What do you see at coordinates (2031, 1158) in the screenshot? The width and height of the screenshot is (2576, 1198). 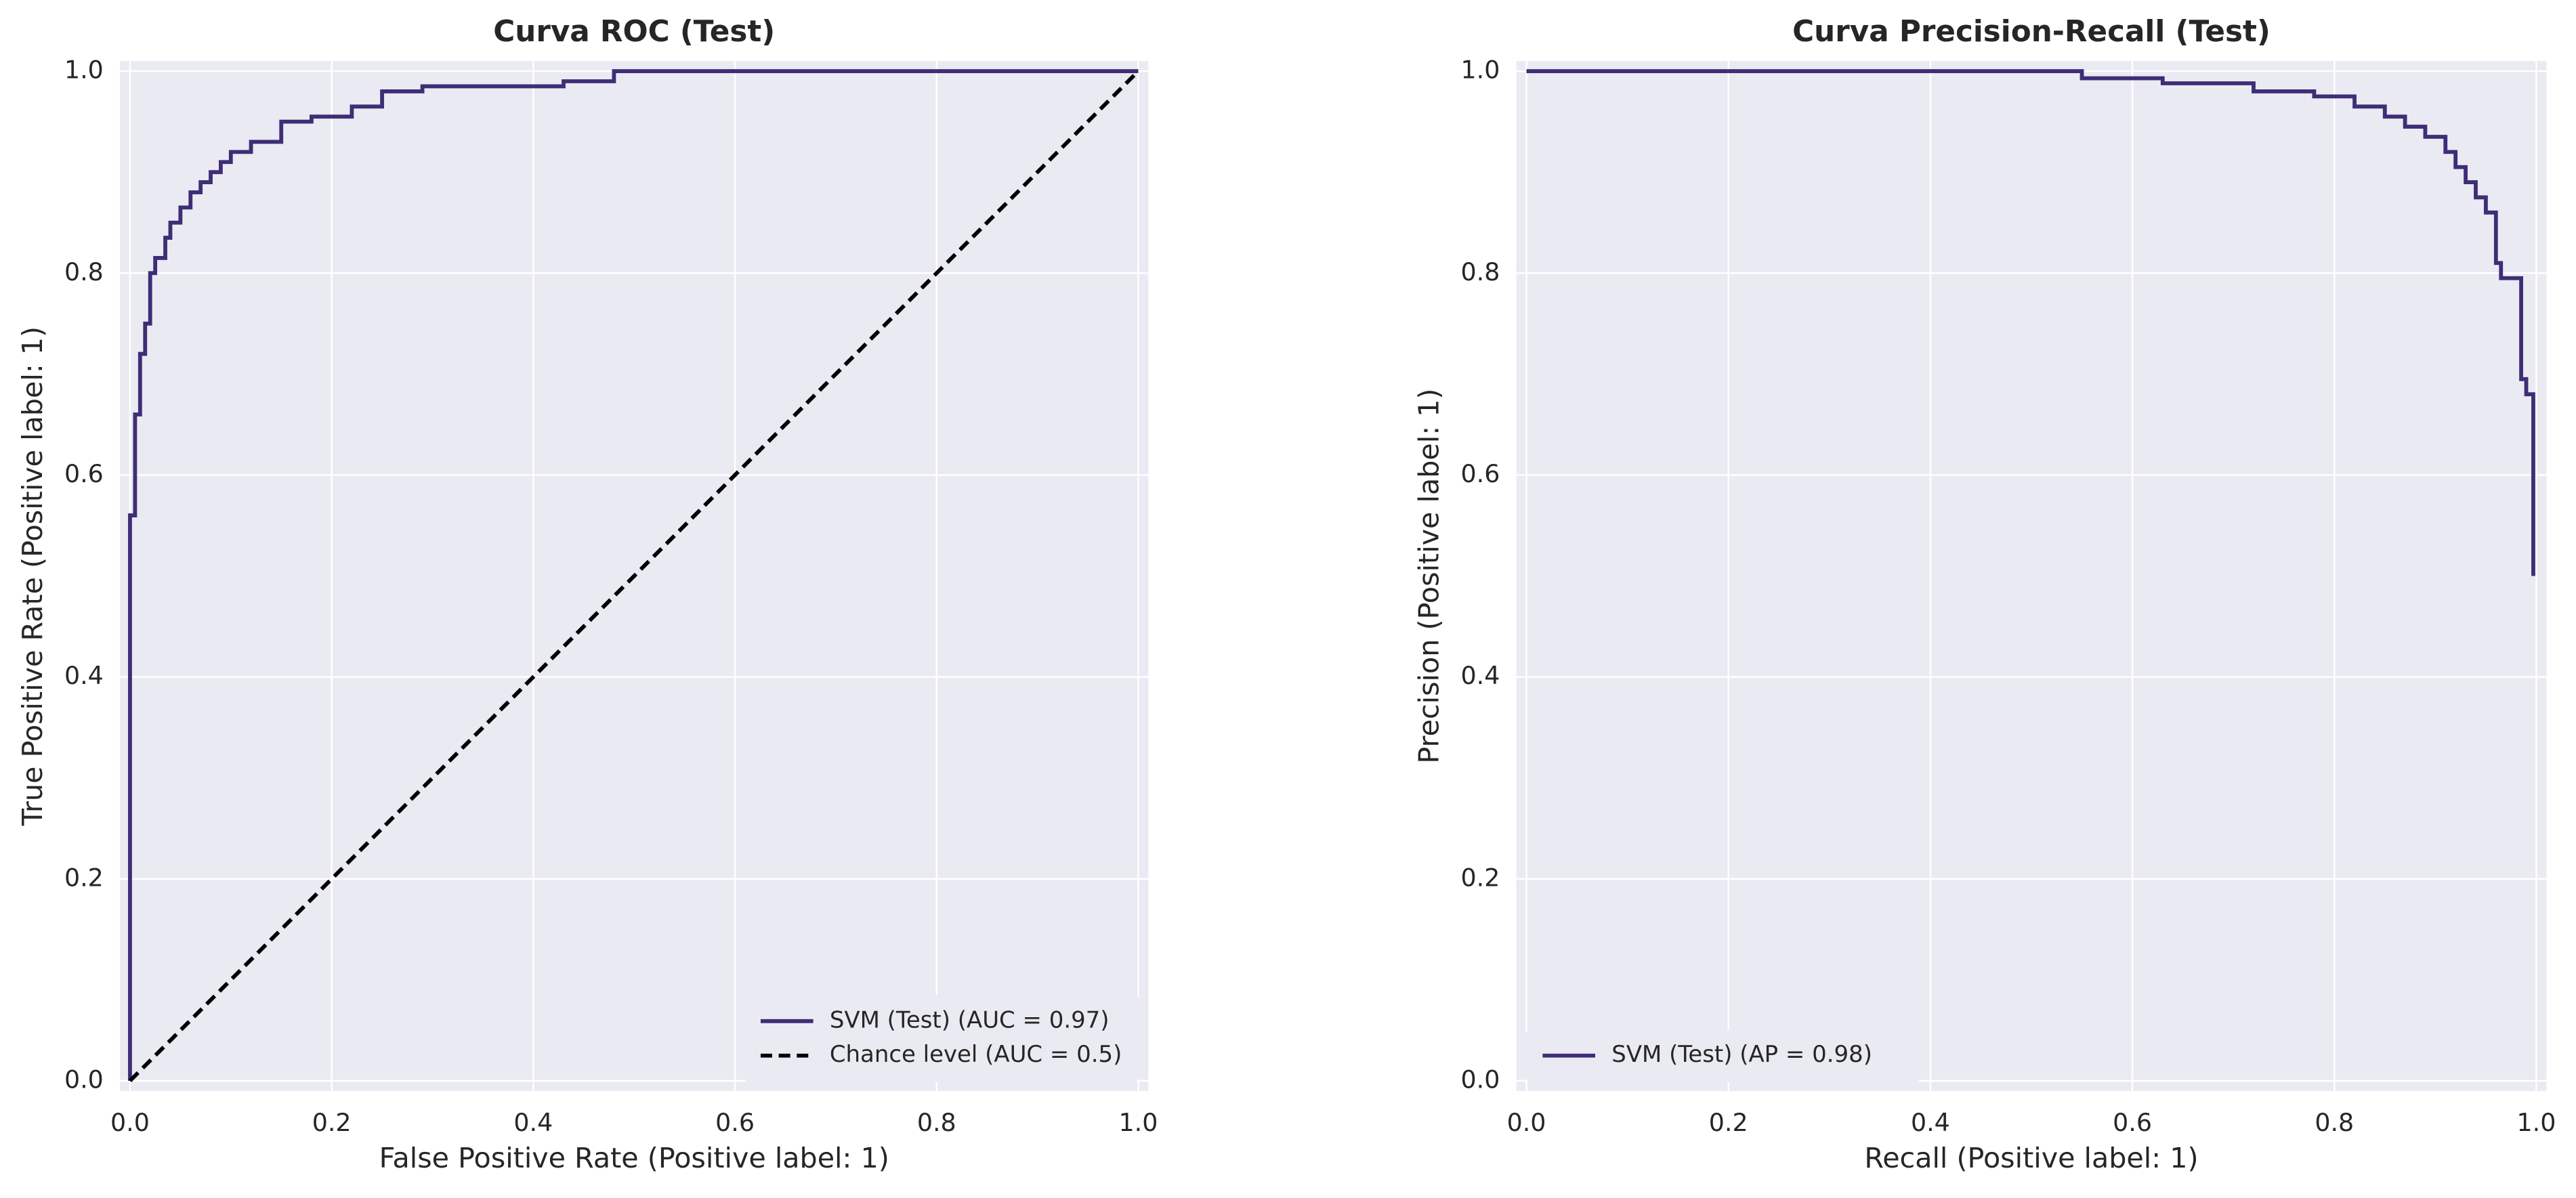 I see `x-axis-label: Recall (Positive label: 1)` at bounding box center [2031, 1158].